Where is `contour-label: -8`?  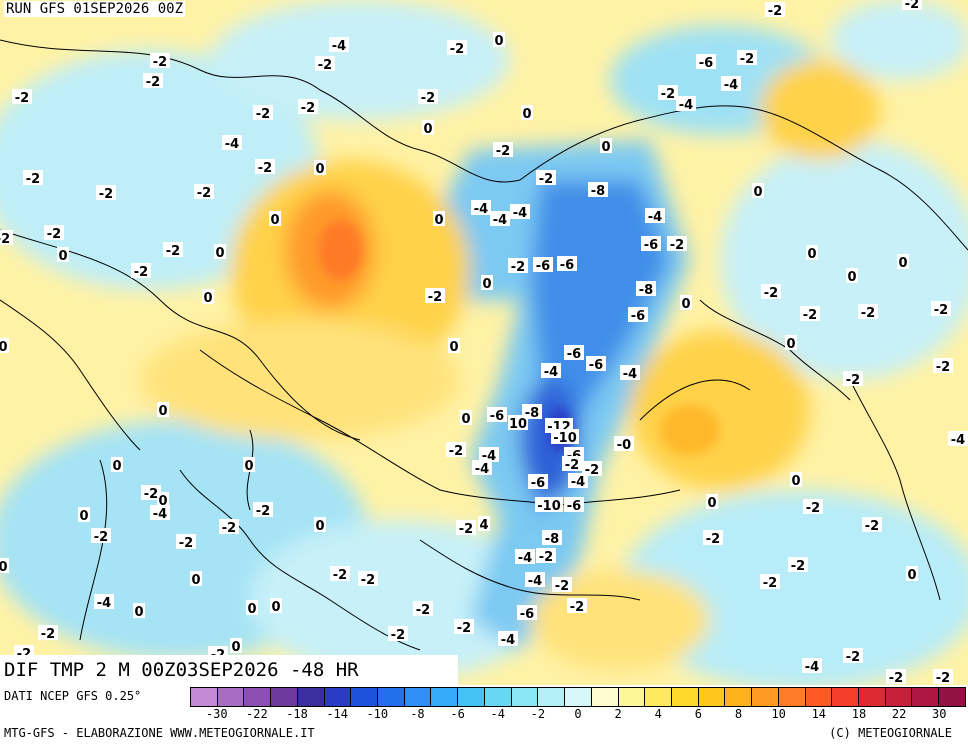
contour-label: -8 is located at coordinates (552, 539).